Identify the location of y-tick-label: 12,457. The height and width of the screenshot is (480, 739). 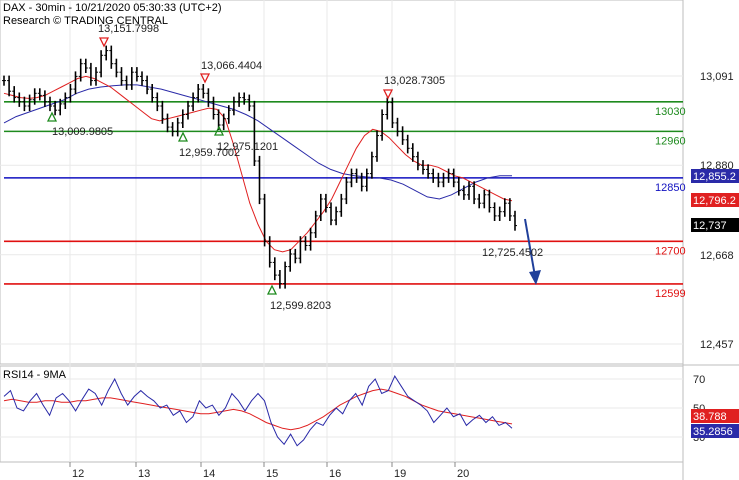
(717, 345).